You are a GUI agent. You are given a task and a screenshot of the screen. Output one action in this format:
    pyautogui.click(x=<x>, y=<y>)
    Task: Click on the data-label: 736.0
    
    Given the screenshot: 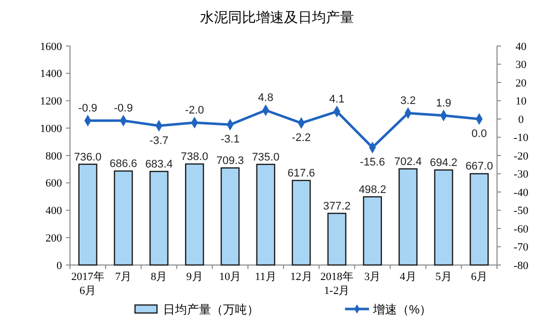 What is the action you would take?
    pyautogui.click(x=88, y=157)
    